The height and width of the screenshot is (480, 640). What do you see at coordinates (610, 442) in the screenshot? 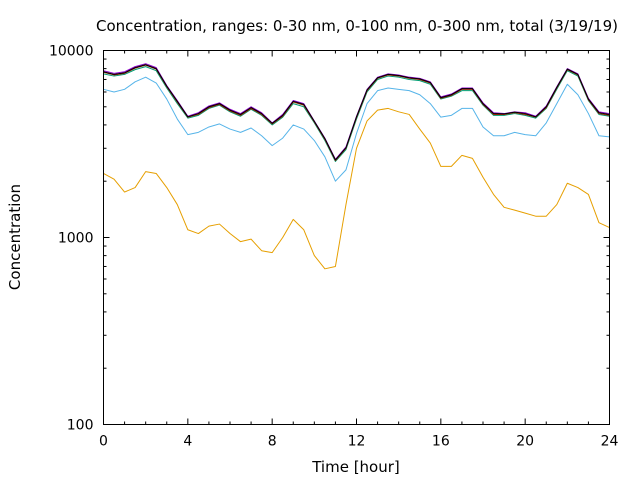
I see `x-tick-label: 24` at bounding box center [610, 442].